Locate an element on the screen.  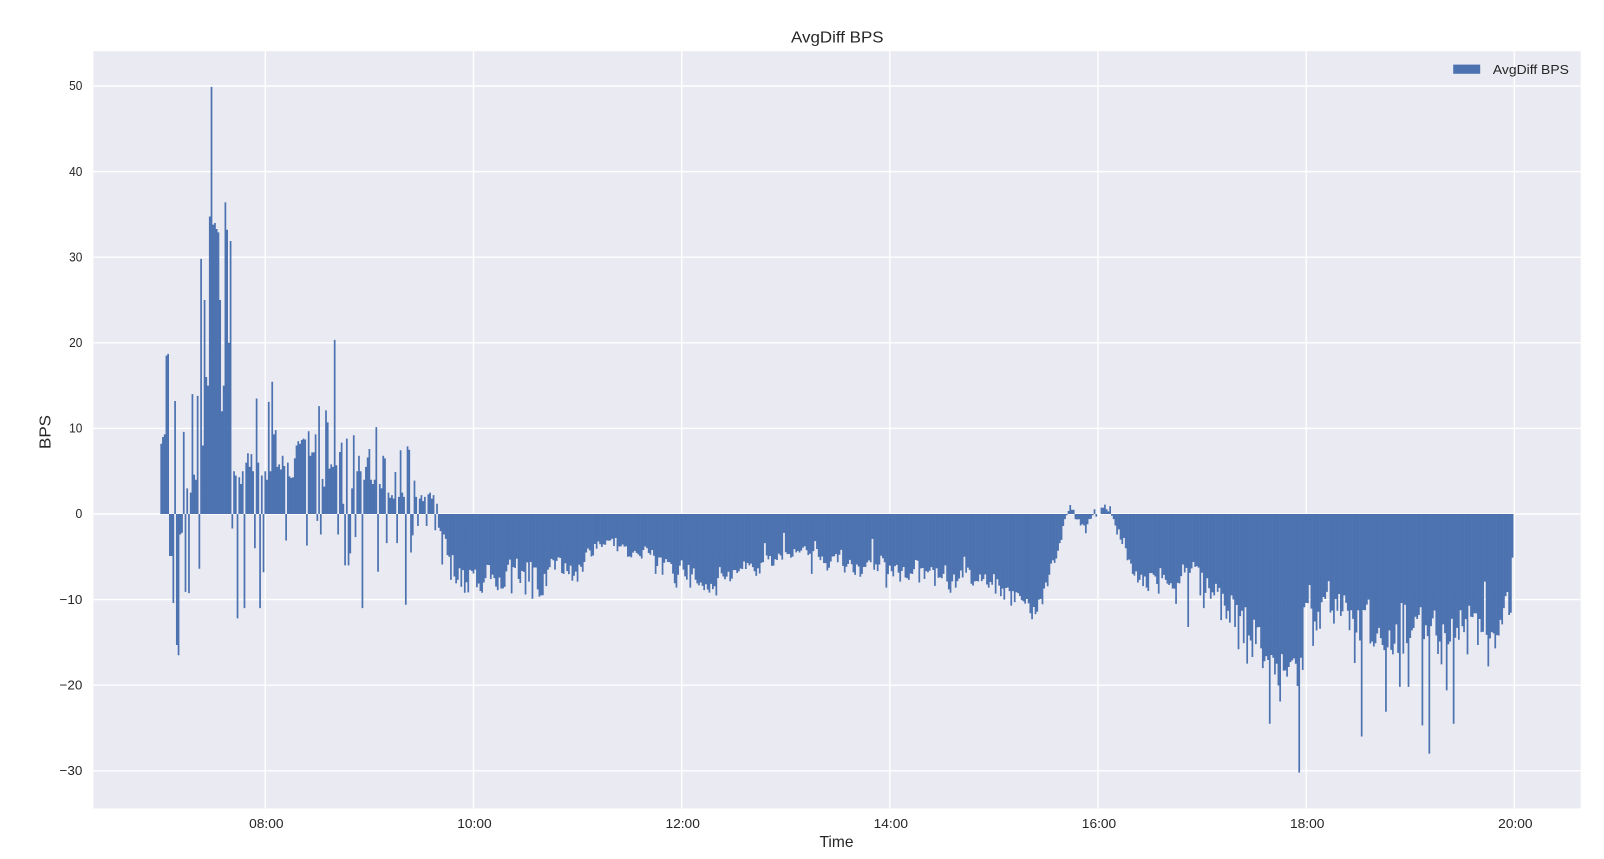
svg-text: −20 is located at coordinates (71, 684).